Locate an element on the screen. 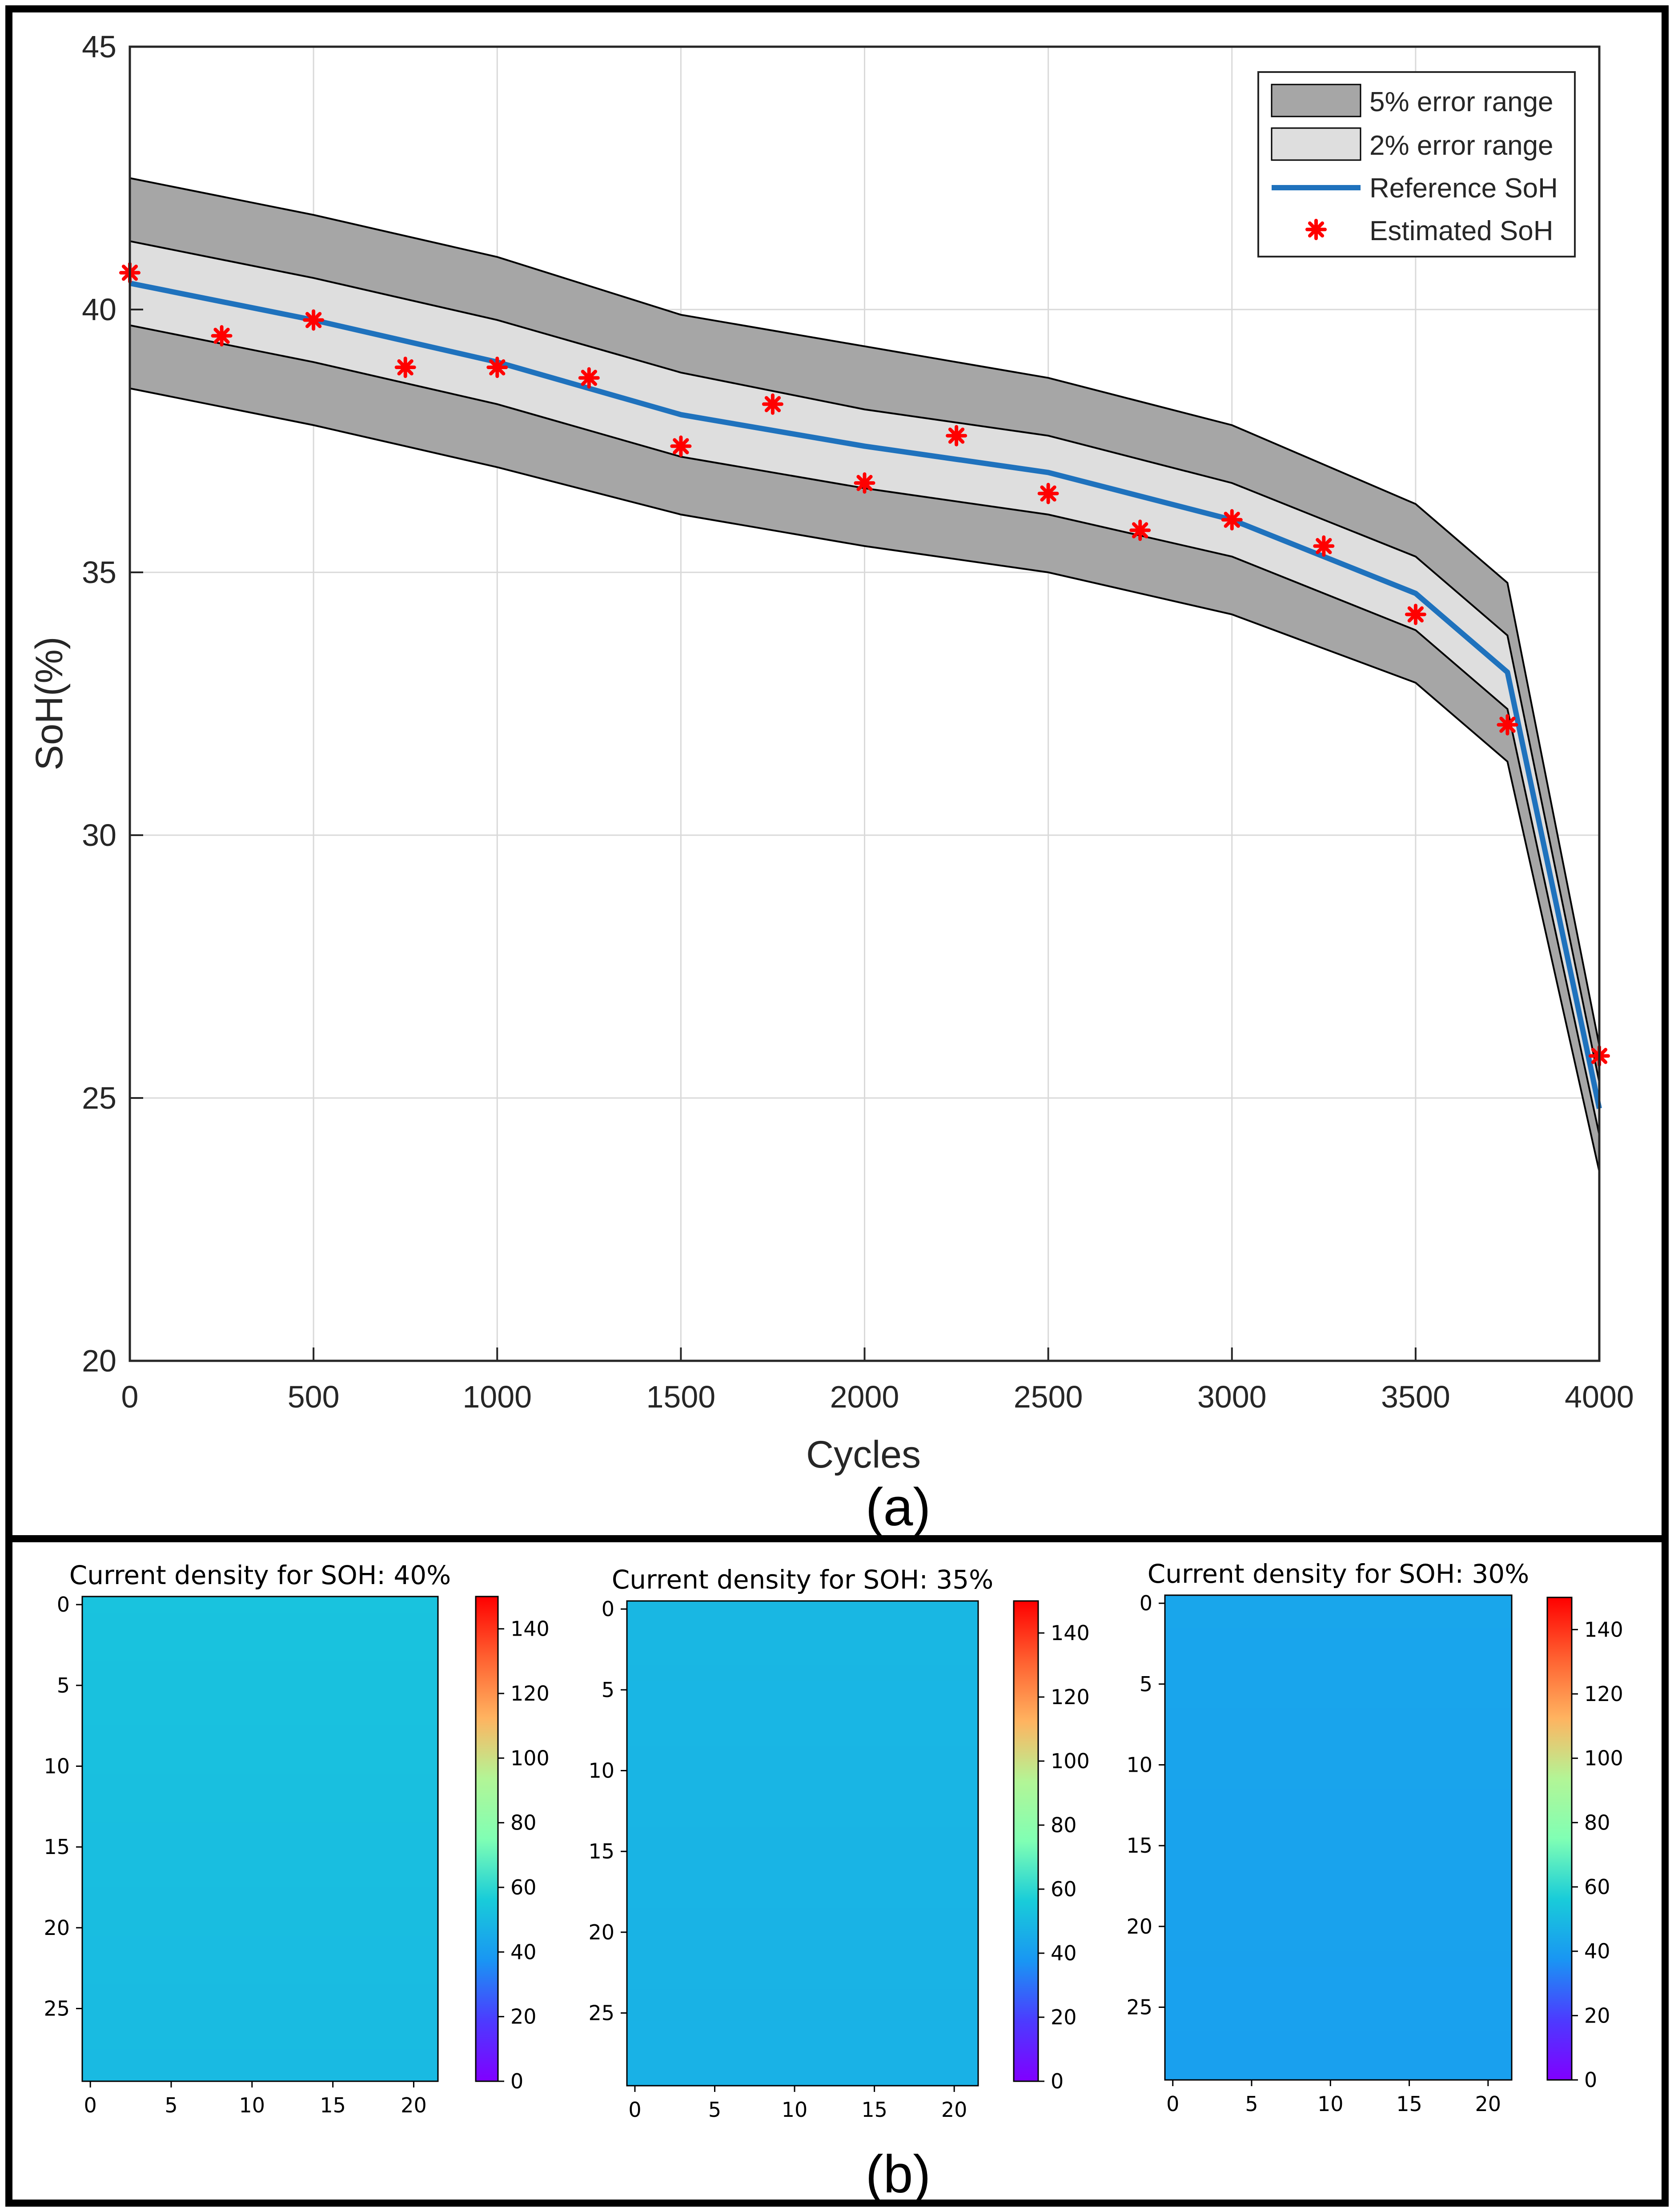 Image resolution: width=1674 pixels, height=2212 pixels. y-tick-label: 30 is located at coordinates (99, 835).